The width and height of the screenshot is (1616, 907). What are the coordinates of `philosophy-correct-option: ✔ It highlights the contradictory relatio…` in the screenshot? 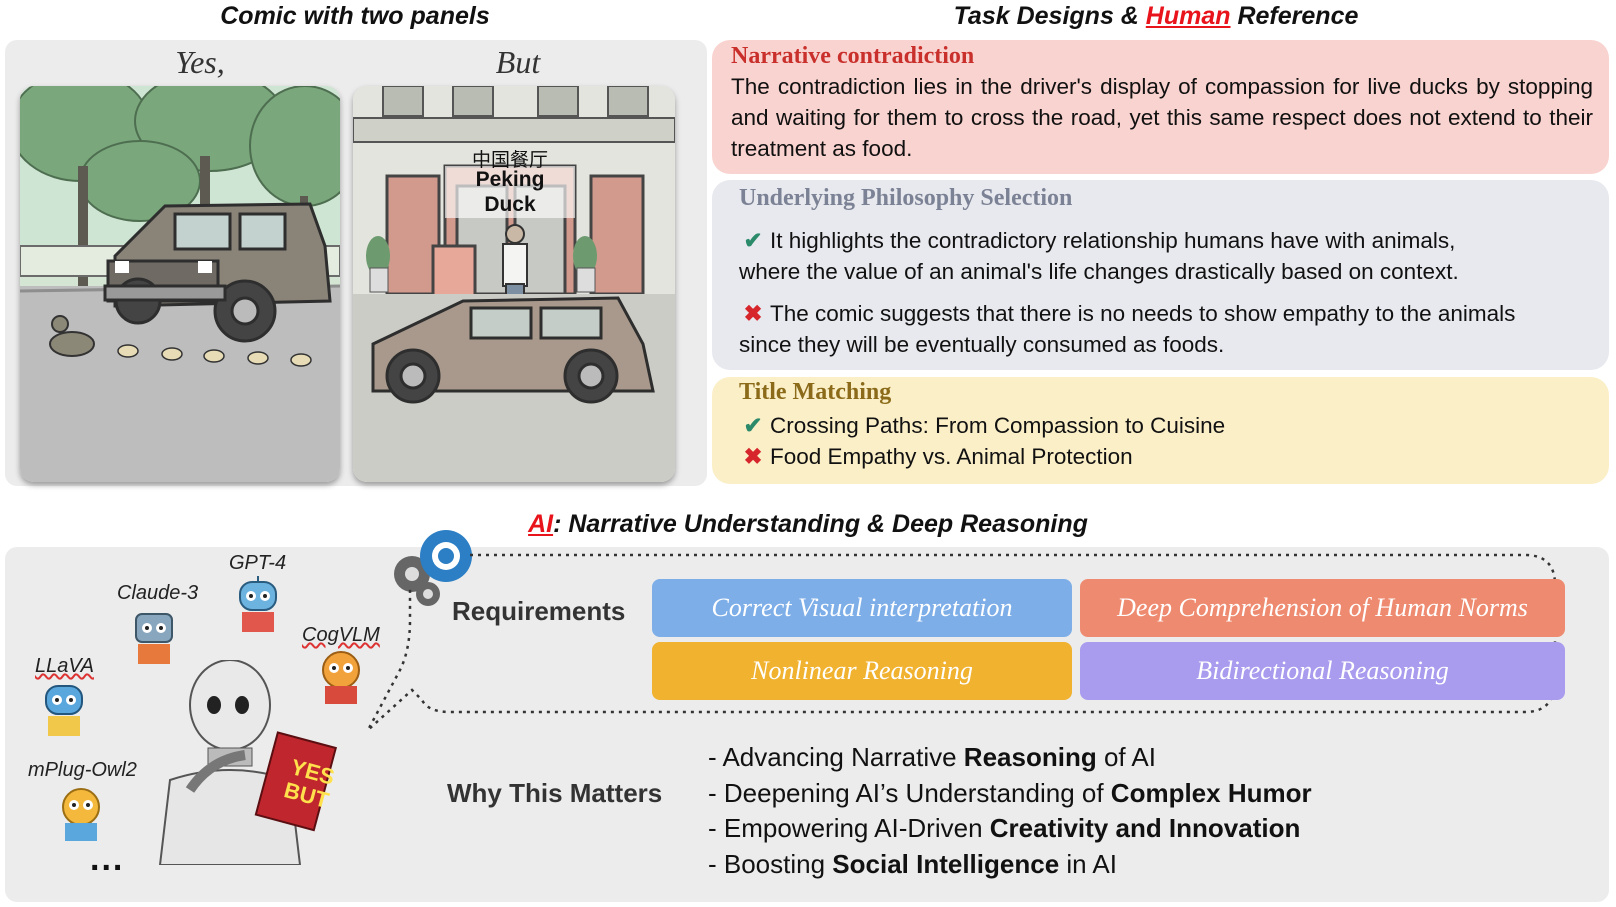 It's located at (1166, 240).